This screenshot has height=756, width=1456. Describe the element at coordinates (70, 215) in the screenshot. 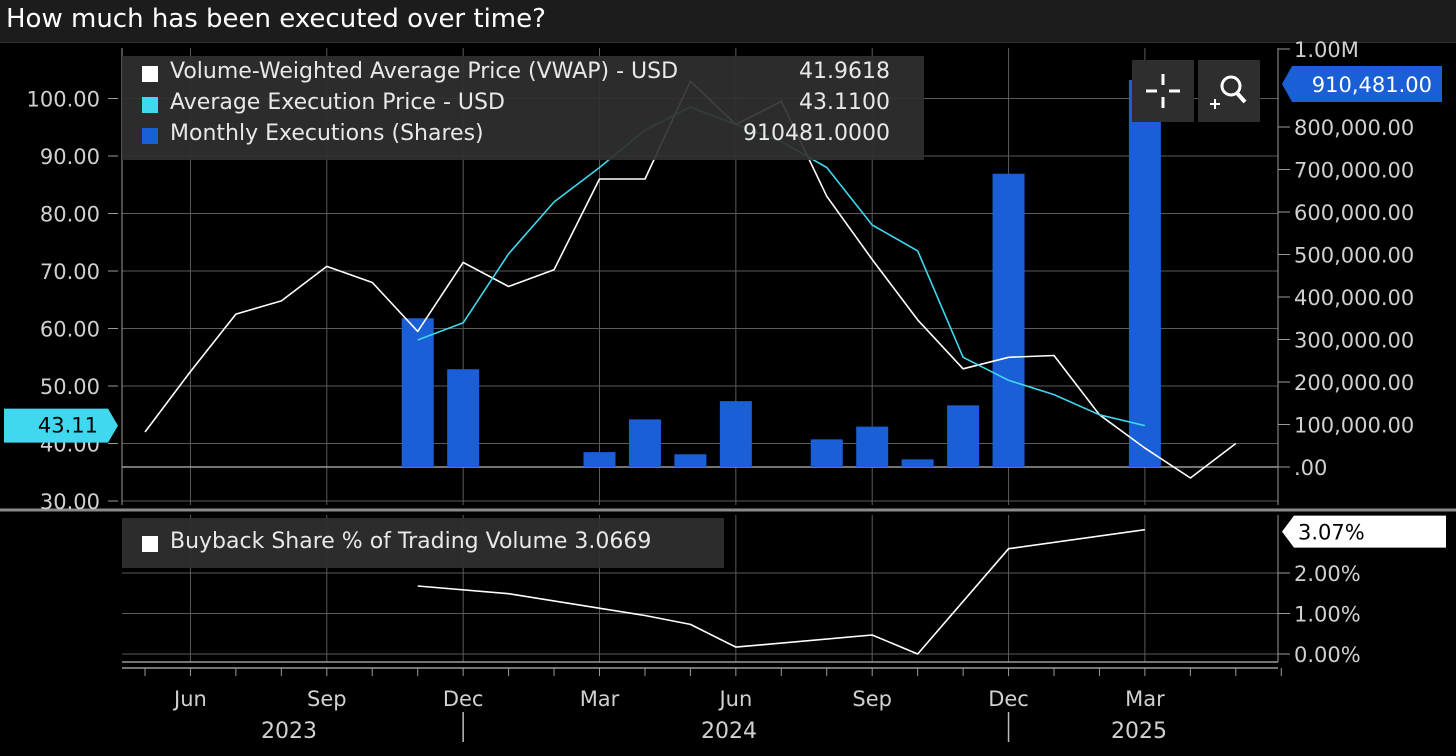

I see `y-left-tick-label: 80.00` at that location.